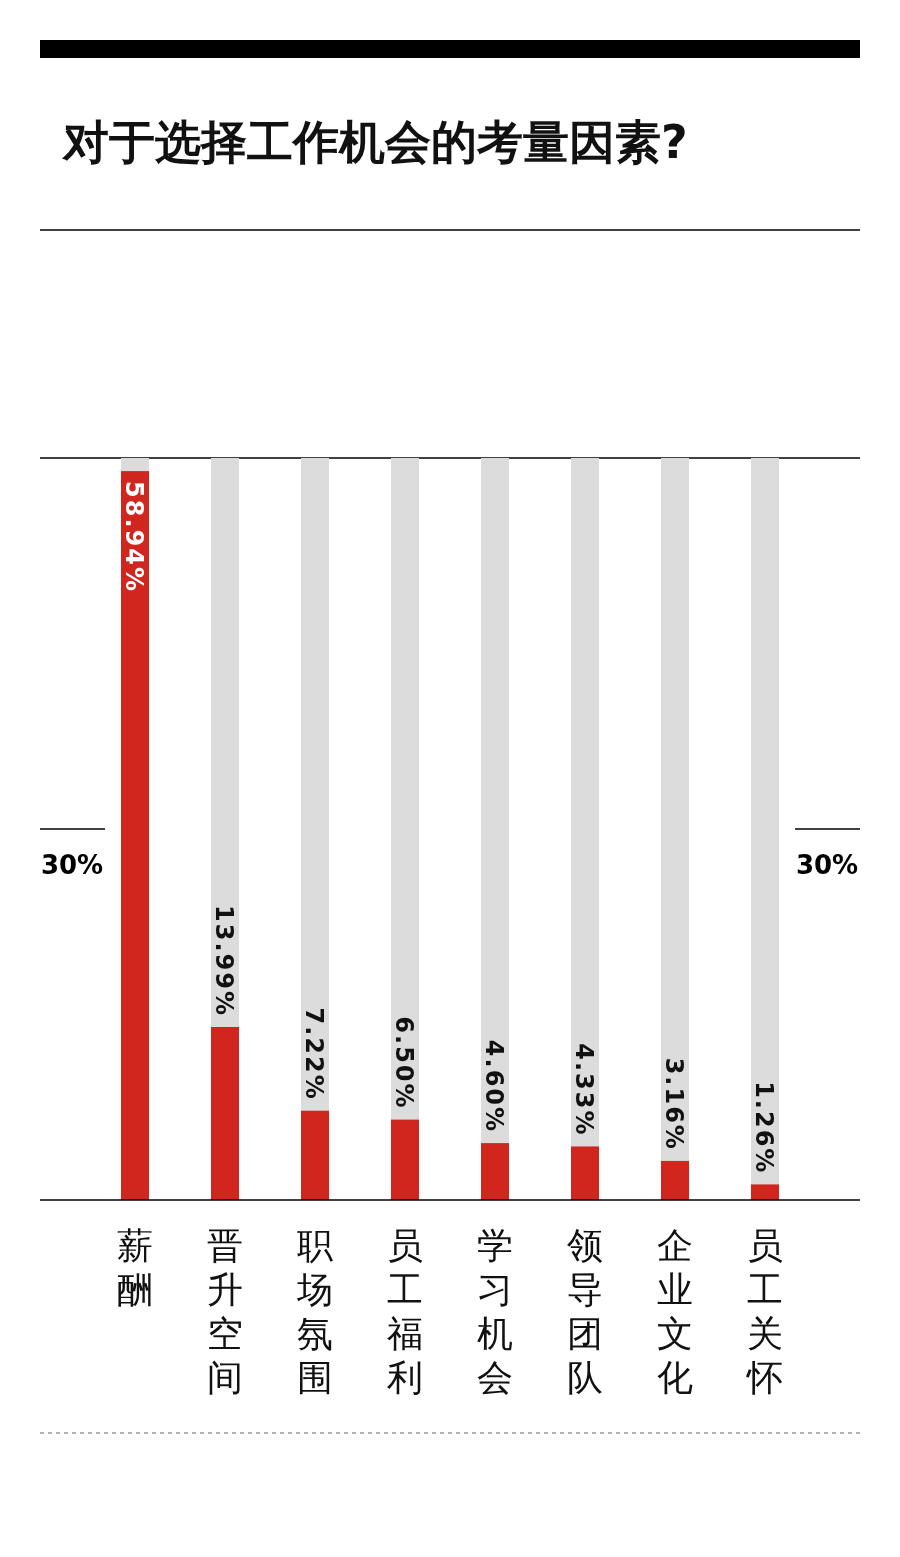  Describe the element at coordinates (224, 961) in the screenshot. I see `data-label: 13.99%` at that location.